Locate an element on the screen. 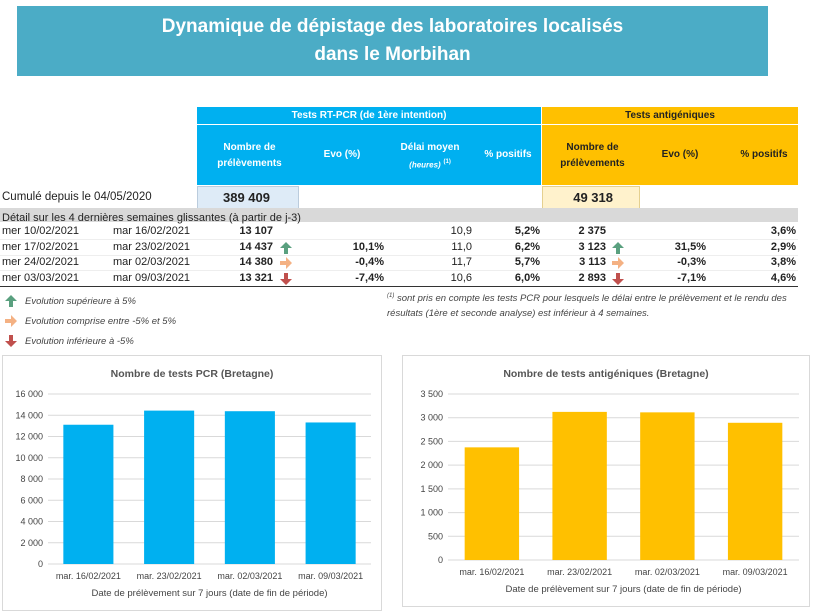 This screenshot has width=820, height=614. row-ag-positifs: 3,8% is located at coordinates (783, 262).